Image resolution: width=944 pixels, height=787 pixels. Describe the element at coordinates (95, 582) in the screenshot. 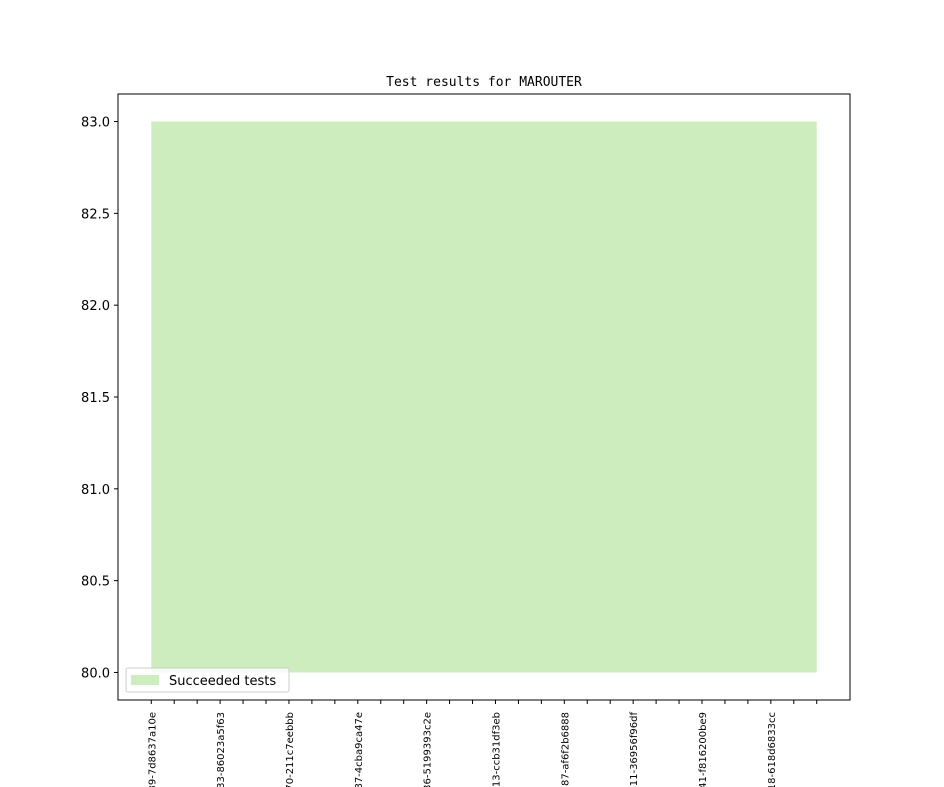

I see `y-tick-label: 80.5` at that location.